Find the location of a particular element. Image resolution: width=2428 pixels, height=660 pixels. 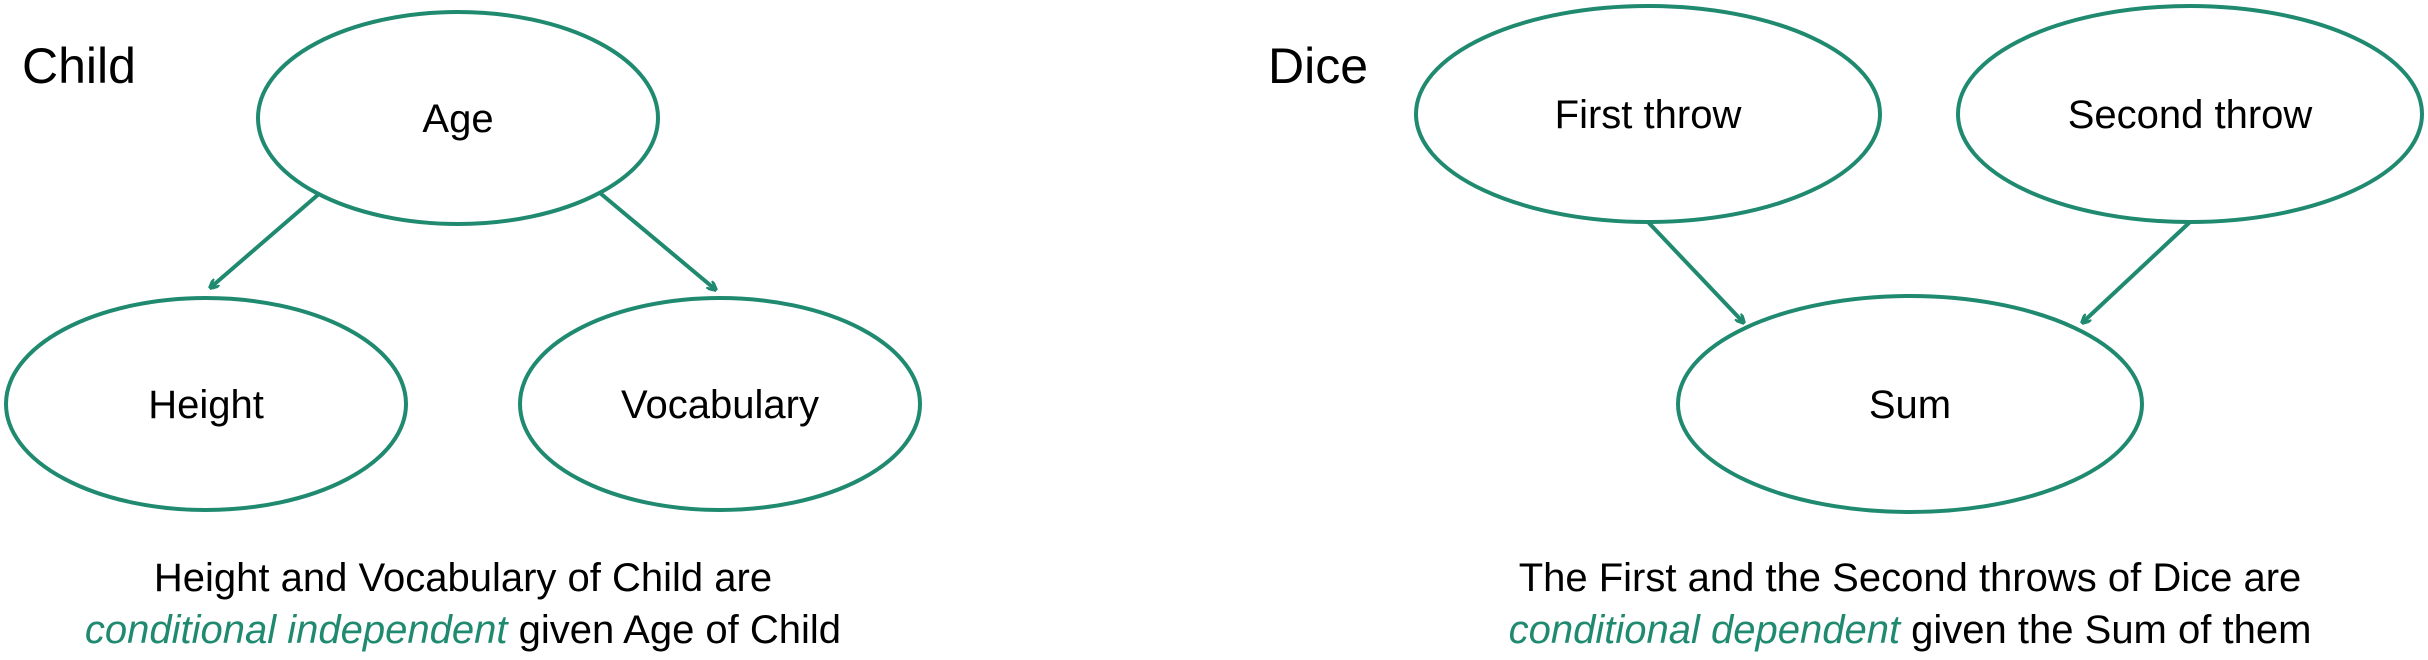

node-sum is located at coordinates (1910, 404).